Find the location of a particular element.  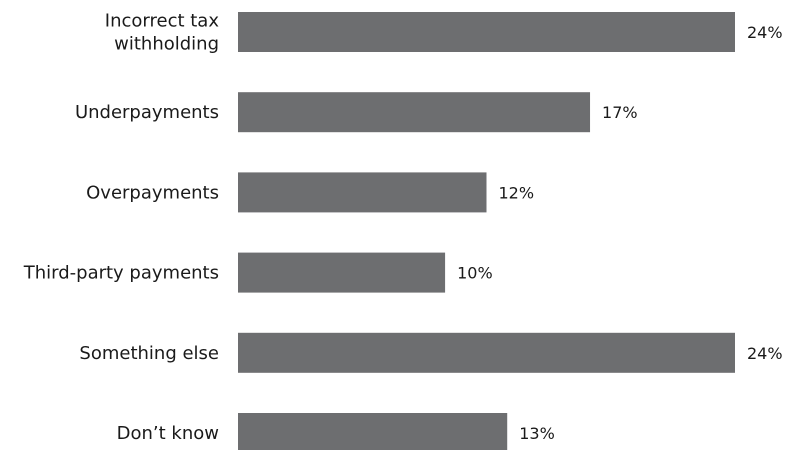

category-label-1: Underpayments is located at coordinates (147, 112).